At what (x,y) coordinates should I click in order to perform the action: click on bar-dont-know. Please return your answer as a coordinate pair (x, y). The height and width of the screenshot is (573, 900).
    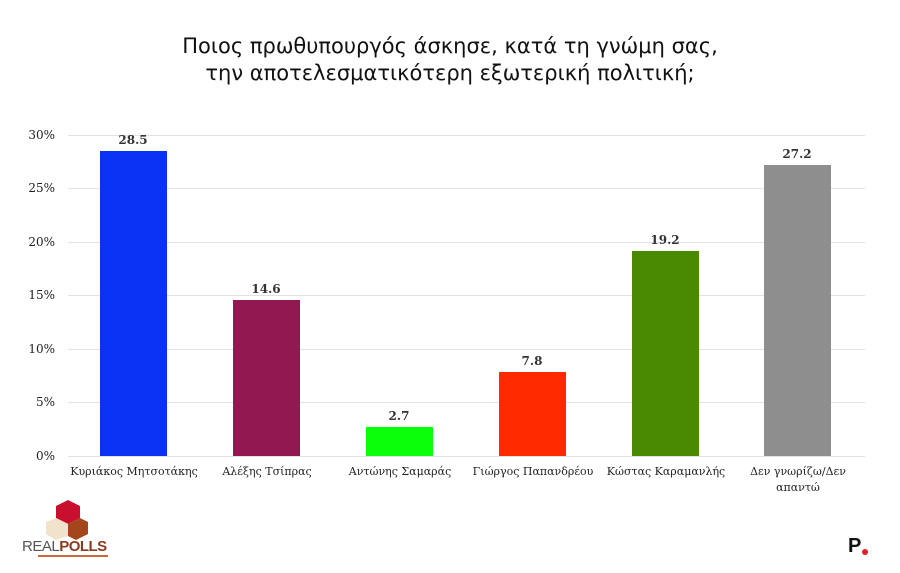
    Looking at the image, I should click on (797, 310).